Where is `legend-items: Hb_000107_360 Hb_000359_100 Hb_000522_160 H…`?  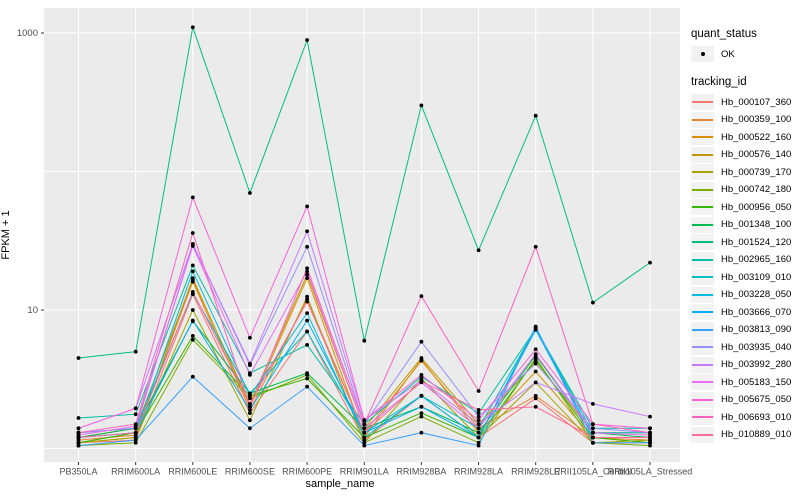
legend-items: Hb_000107_360 Hb_000359_100 Hb_000522_160 H… is located at coordinates (745, 268).